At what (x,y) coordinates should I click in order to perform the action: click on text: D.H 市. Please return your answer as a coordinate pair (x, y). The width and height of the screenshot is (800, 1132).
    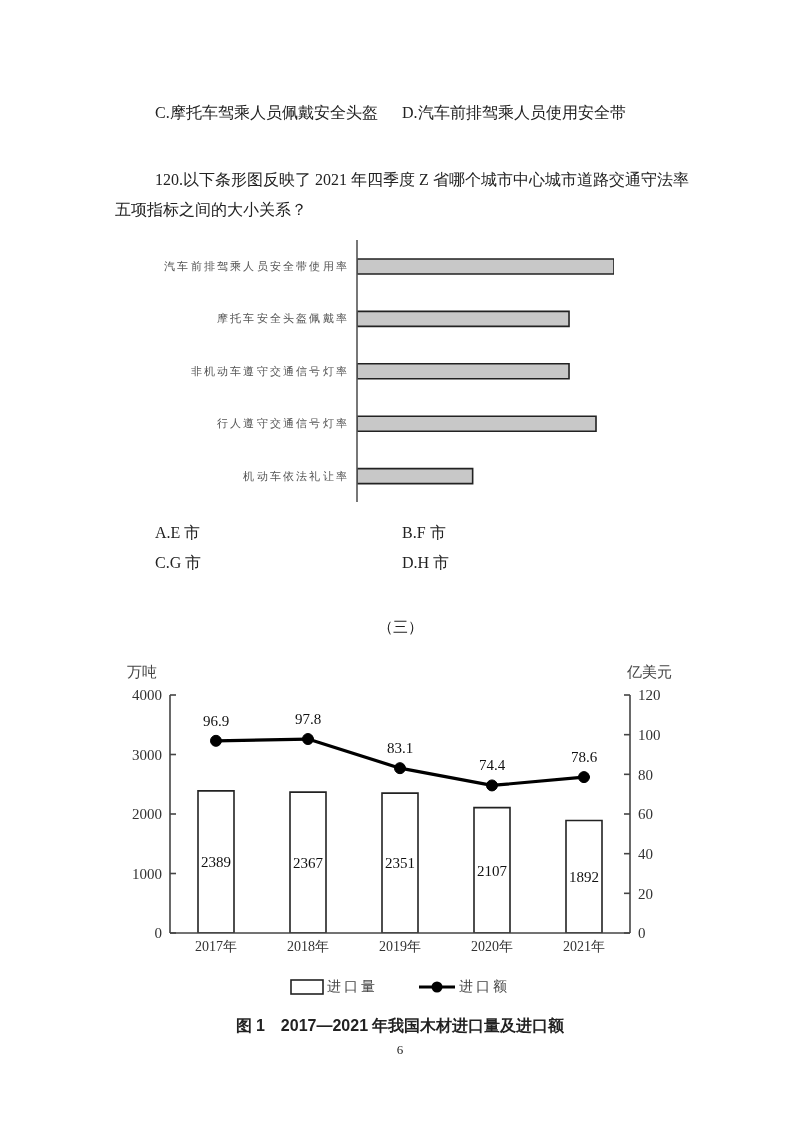
    Looking at the image, I should click on (426, 563).